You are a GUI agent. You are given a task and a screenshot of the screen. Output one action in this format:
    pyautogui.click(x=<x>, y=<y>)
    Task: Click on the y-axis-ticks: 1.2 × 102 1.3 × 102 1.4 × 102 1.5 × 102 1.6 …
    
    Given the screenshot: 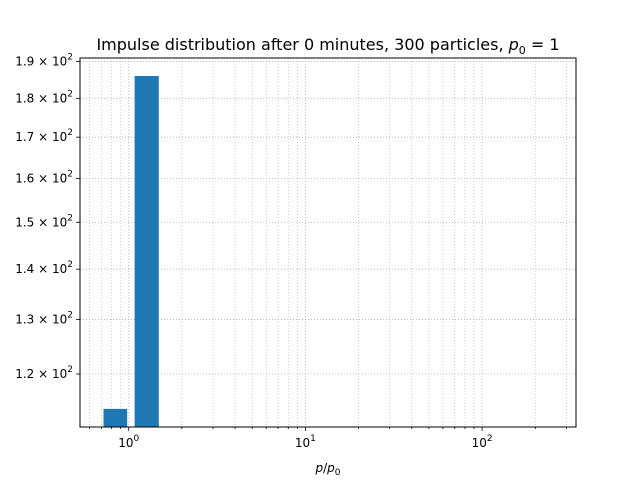 What is the action you would take?
    pyautogui.click(x=47, y=217)
    